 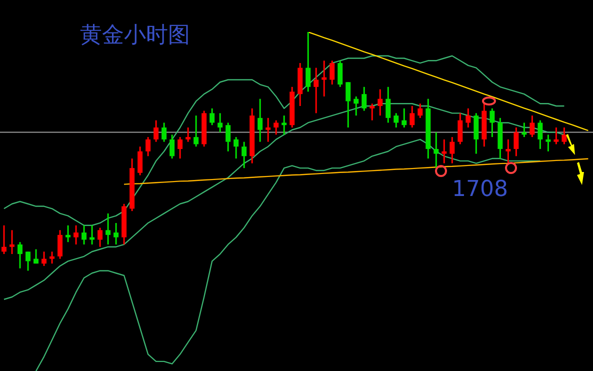 I want to click on chart-title: 黄金小时图, so click(x=135, y=36).